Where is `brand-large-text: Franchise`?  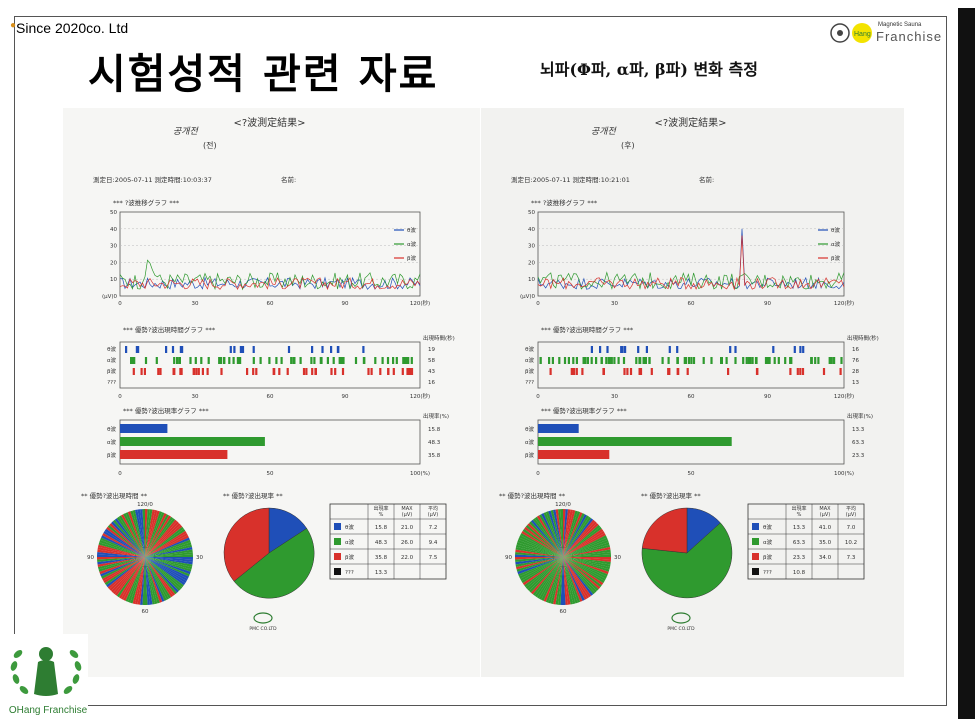
brand-large-text: Franchise is located at coordinates (909, 36).